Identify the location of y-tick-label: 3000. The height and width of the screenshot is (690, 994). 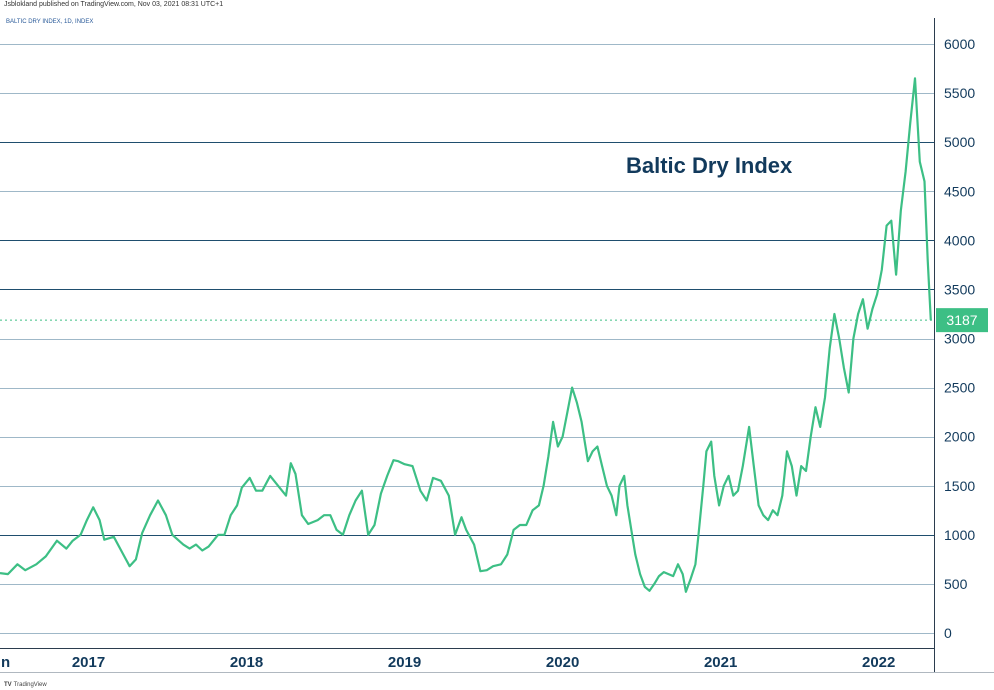
(959, 339).